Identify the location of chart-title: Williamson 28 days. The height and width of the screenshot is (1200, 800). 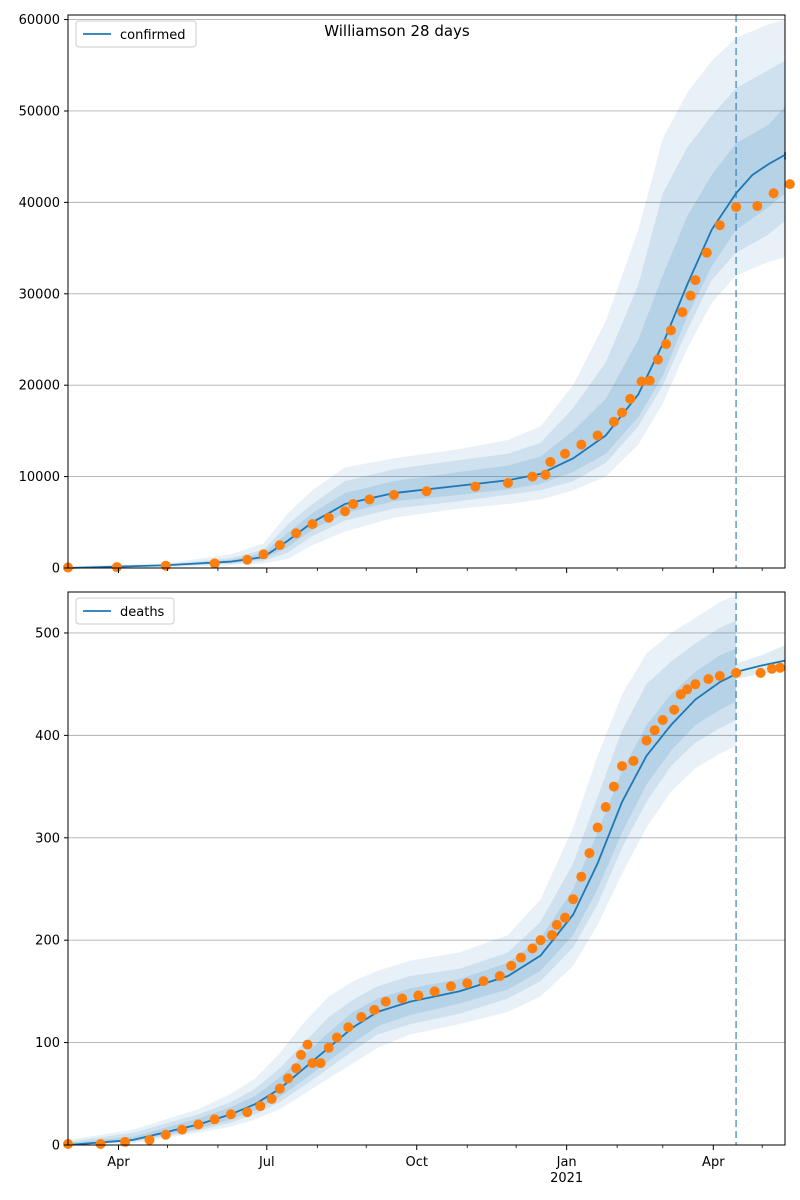
(397, 31).